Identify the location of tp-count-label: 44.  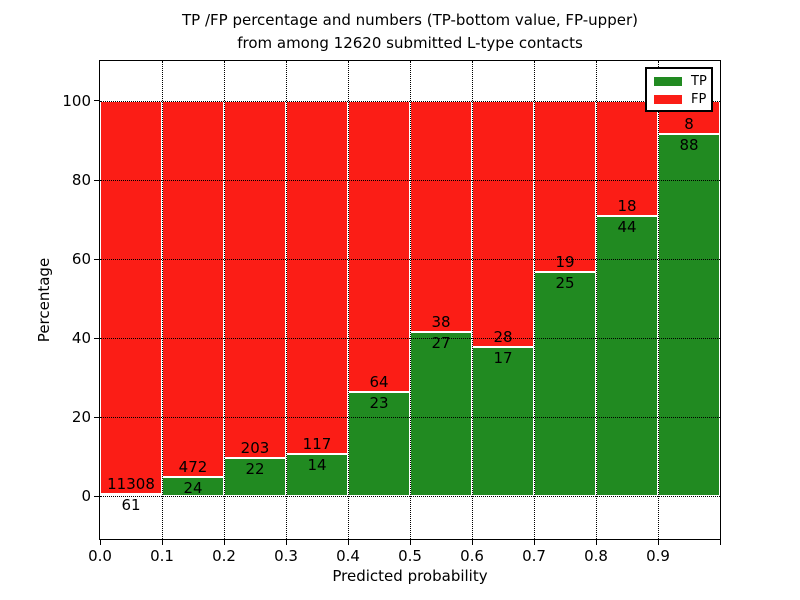
(627, 226).